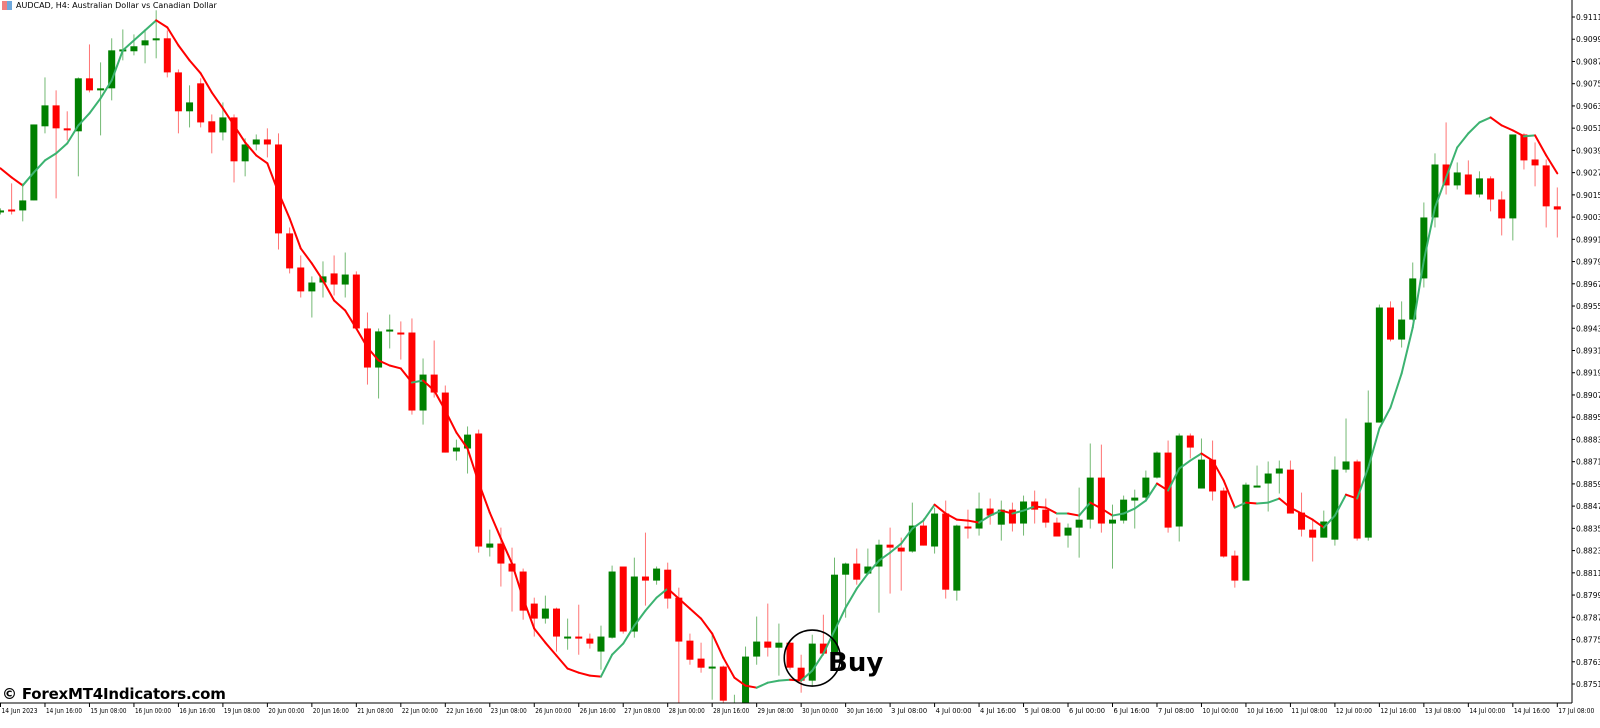  What do you see at coordinates (820, 711) in the screenshot?
I see `time-tick-label: 30 Jun 00:00` at bounding box center [820, 711].